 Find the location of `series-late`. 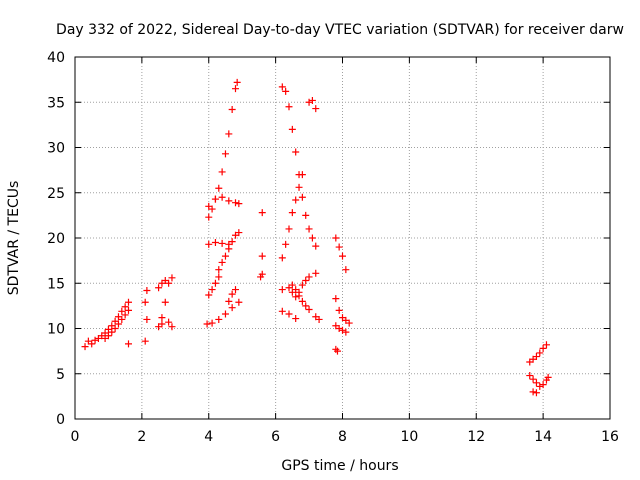

series-late is located at coordinates (539, 369).